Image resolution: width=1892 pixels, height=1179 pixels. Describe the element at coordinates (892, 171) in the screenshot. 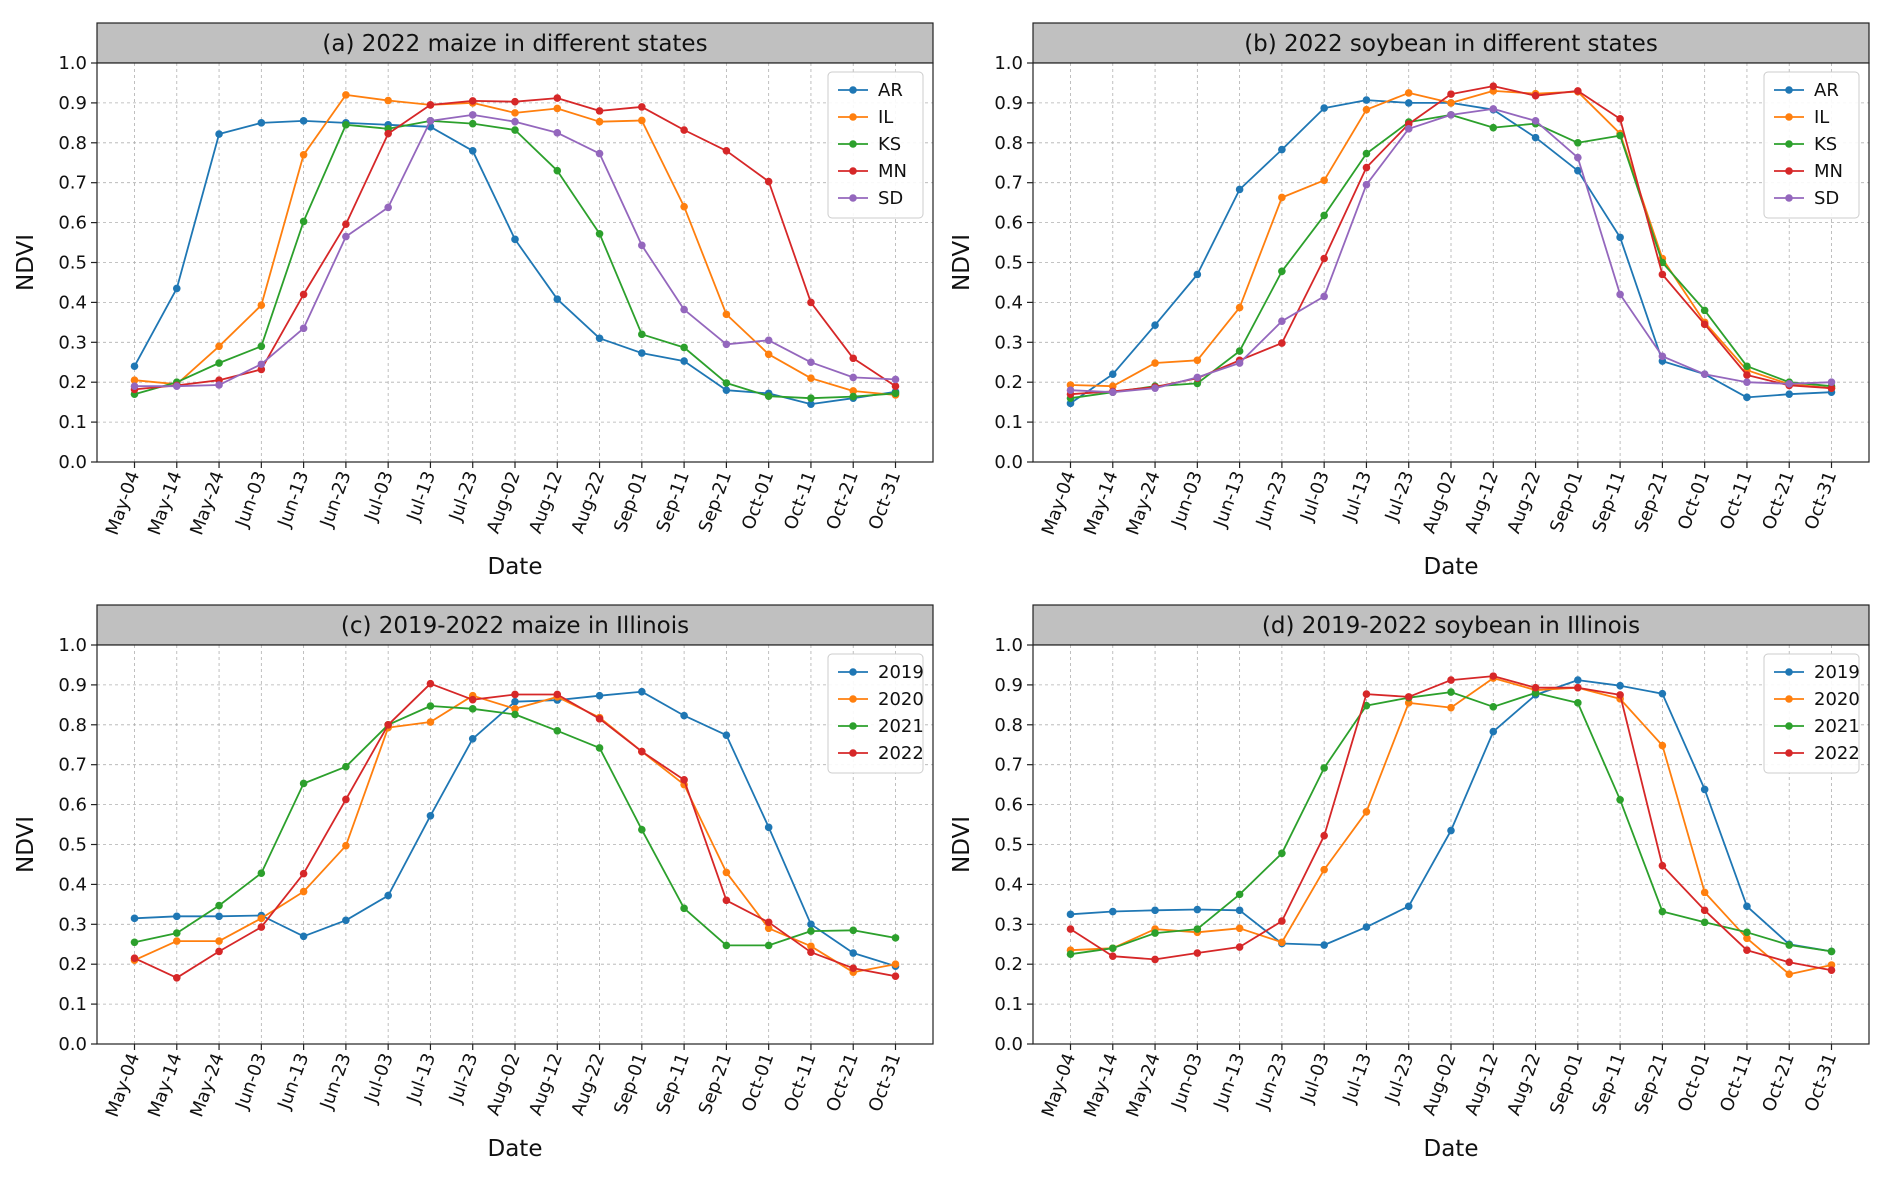

I see `legend-label: MN` at that location.